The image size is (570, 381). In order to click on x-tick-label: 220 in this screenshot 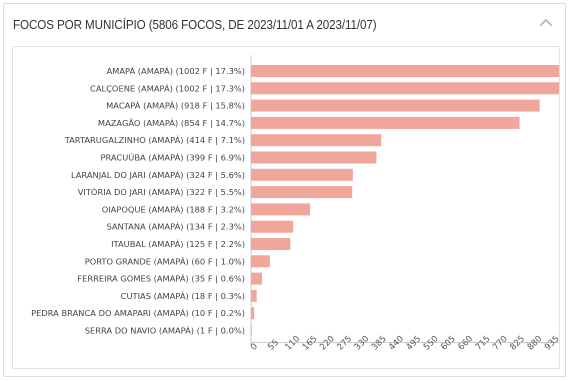, I will do `click(327, 343)`.